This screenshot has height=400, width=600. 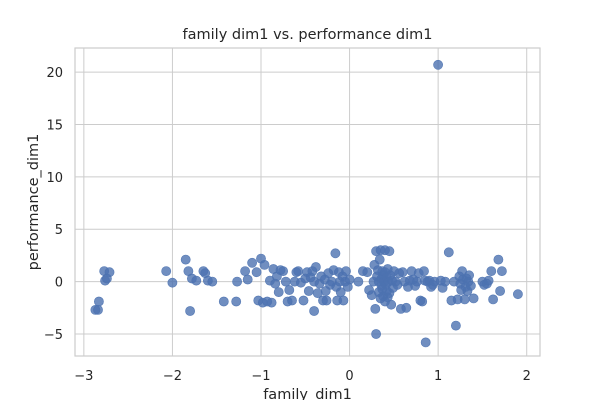 What do you see at coordinates (53, 204) in the screenshot?
I see `y-tick-labels: −5 0 5 10 15 20` at bounding box center [53, 204].